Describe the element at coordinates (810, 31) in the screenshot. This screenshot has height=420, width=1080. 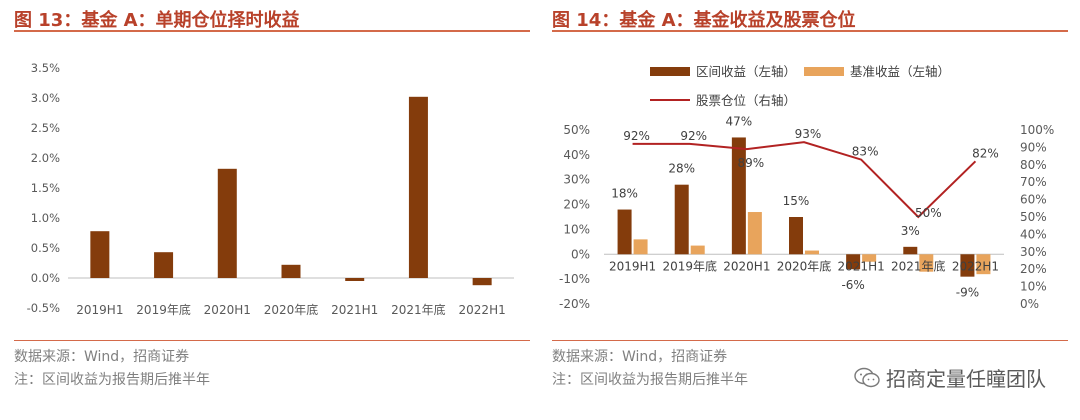
I see `right-title-rule` at that location.